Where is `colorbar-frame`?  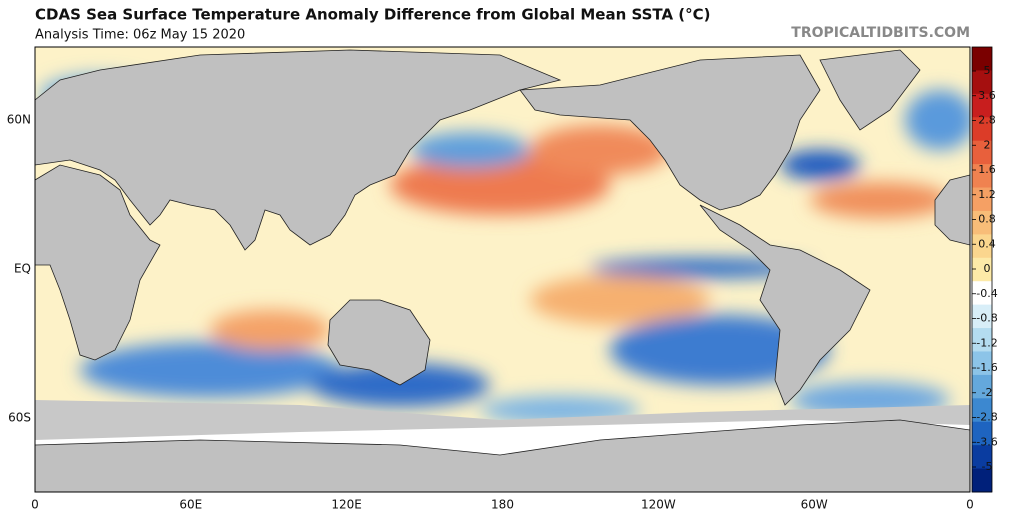
colorbar-frame is located at coordinates (982, 269).